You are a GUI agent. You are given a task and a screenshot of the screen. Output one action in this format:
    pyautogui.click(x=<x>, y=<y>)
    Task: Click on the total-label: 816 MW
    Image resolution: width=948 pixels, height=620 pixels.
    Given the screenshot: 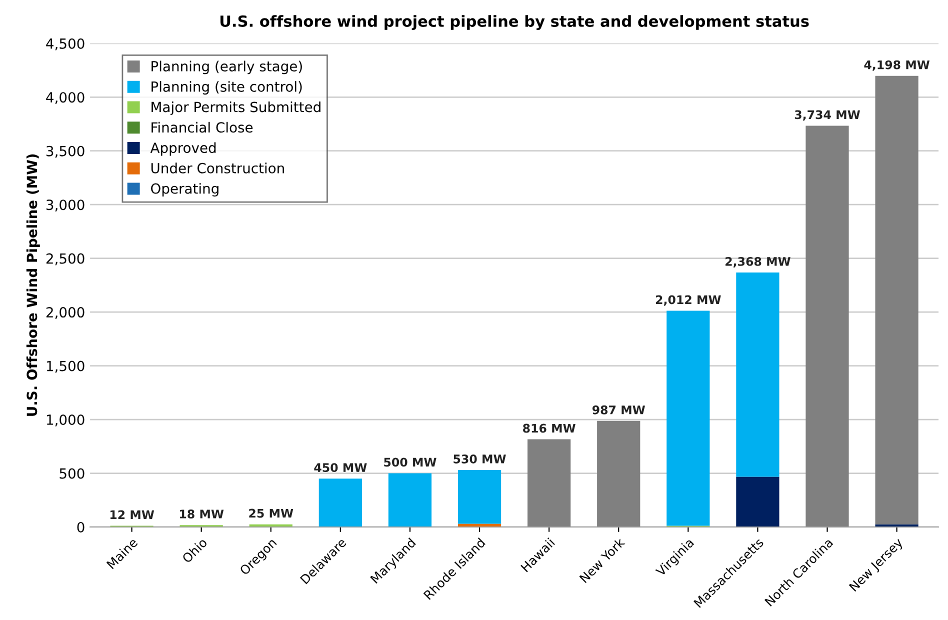 What is the action you would take?
    pyautogui.click(x=549, y=428)
    